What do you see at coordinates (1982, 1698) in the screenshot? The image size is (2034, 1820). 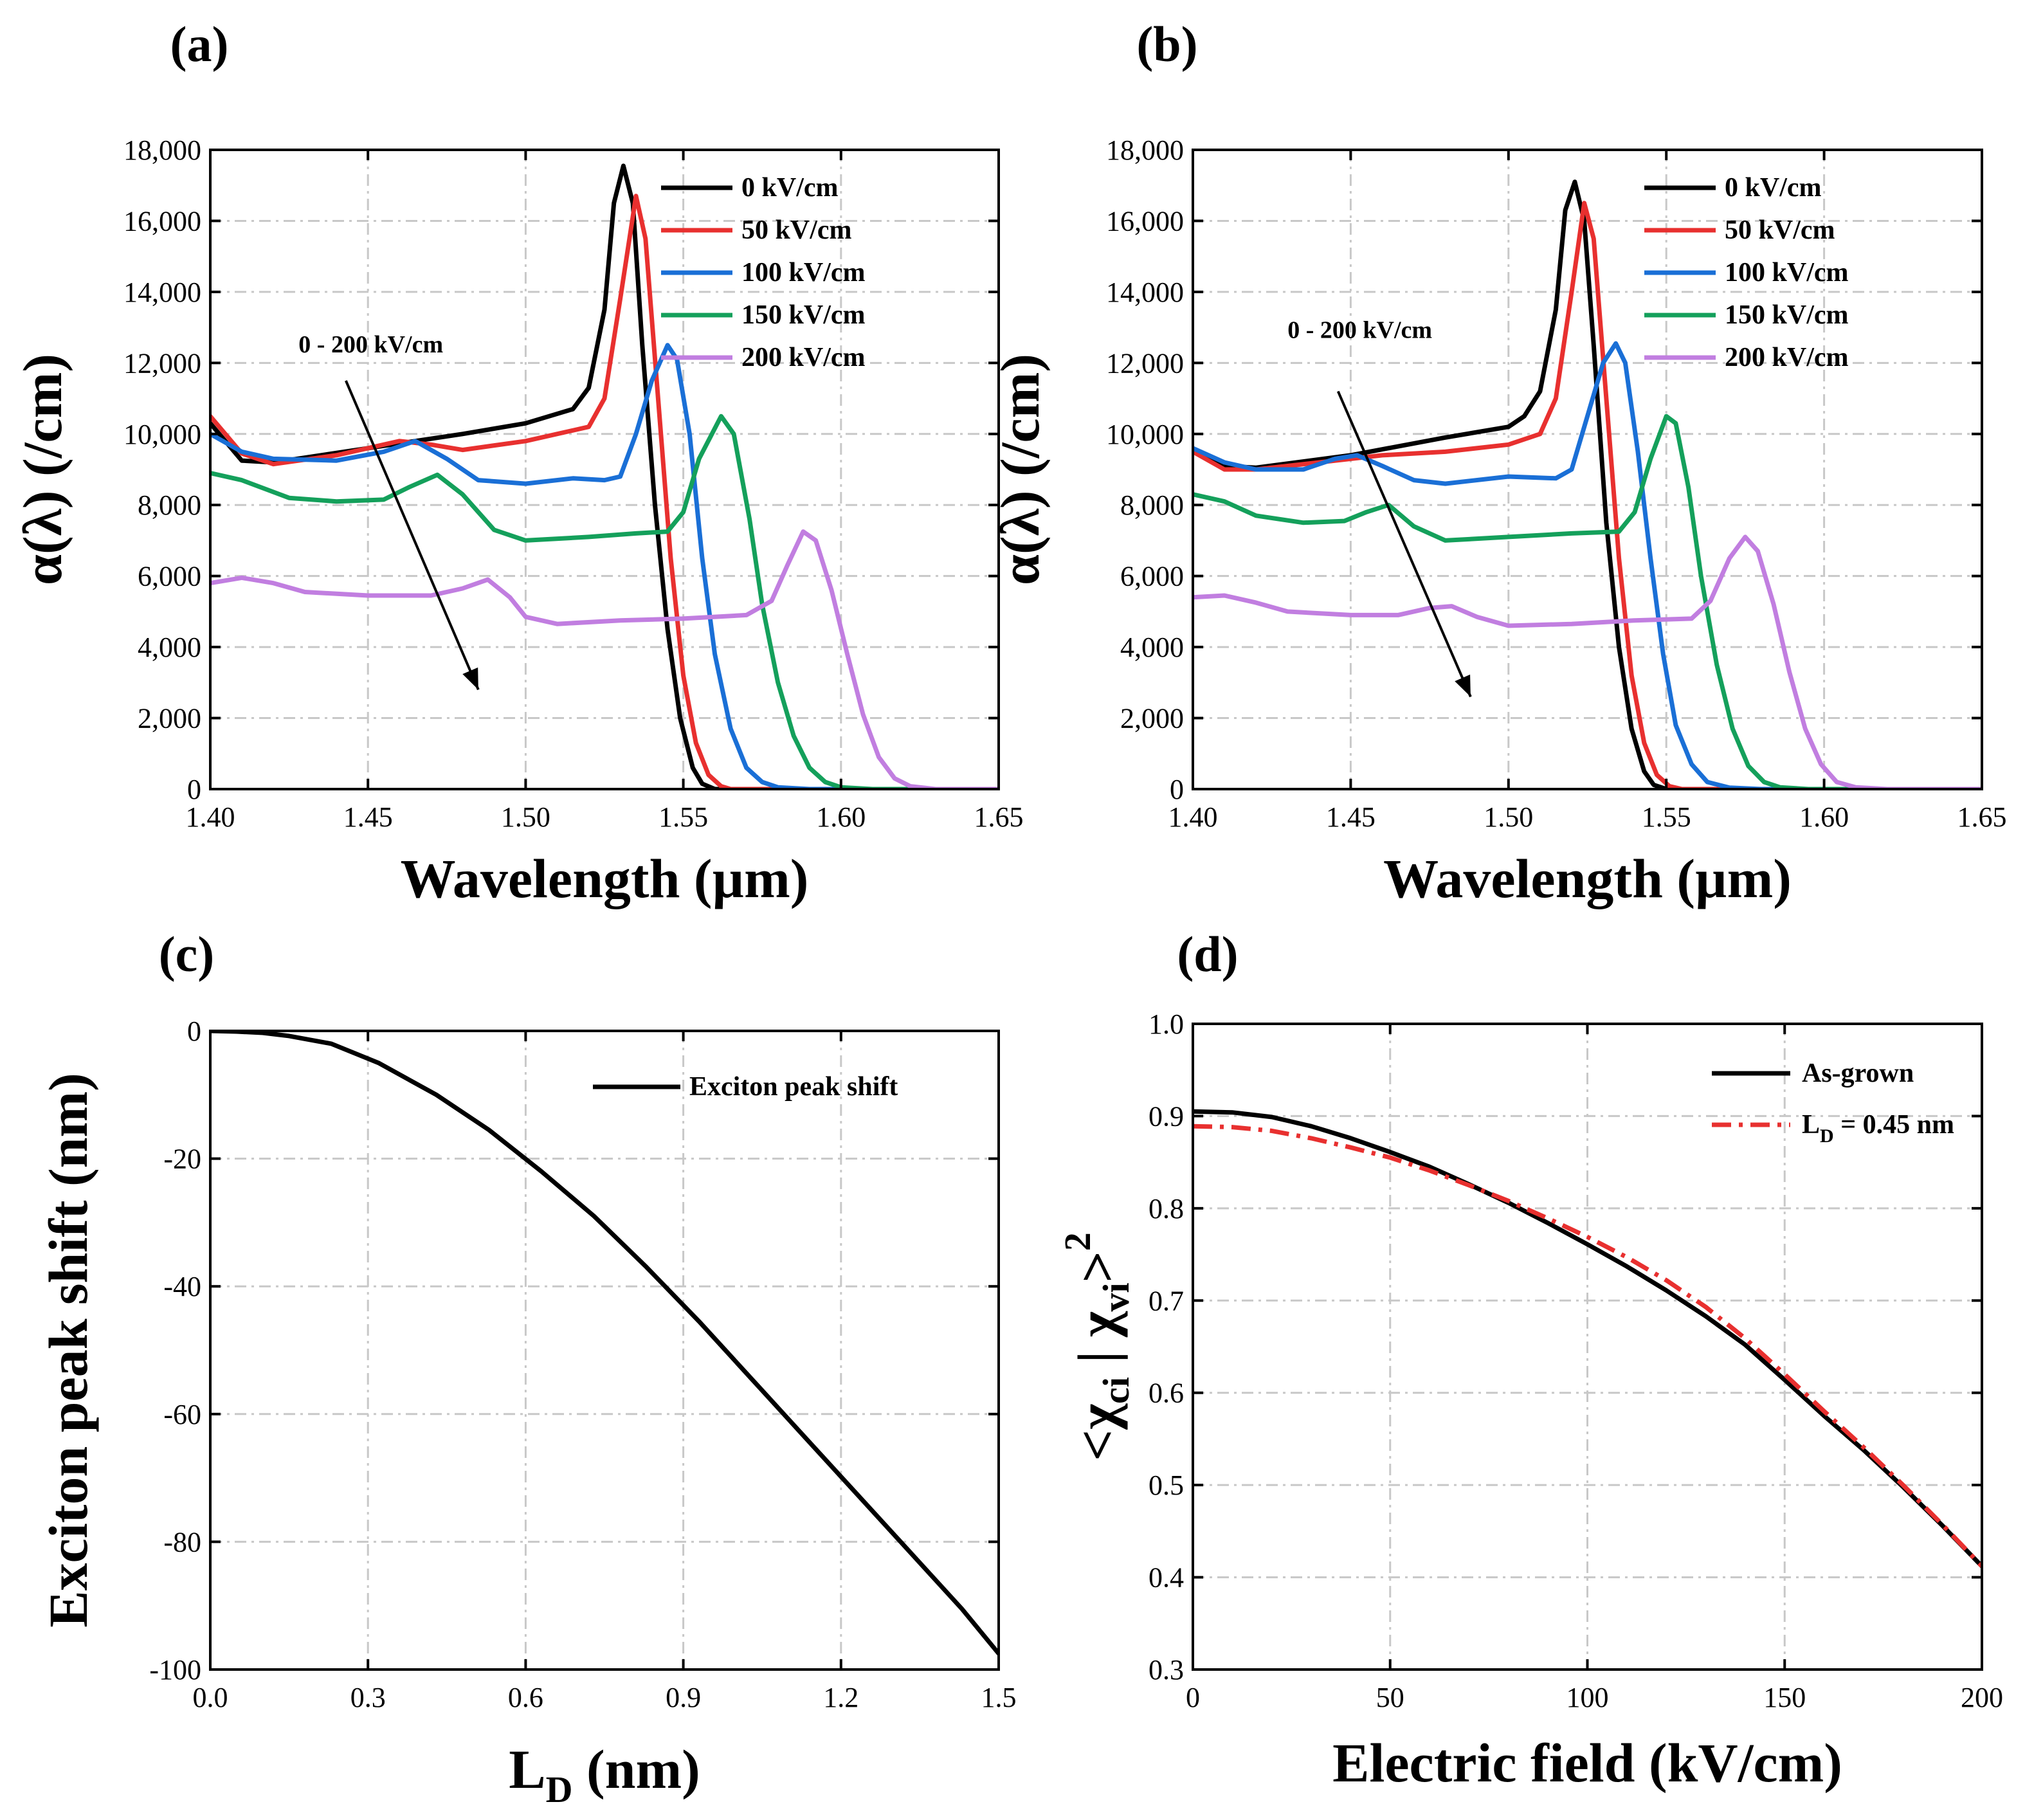 I see `x-tick-label: 200` at bounding box center [1982, 1698].